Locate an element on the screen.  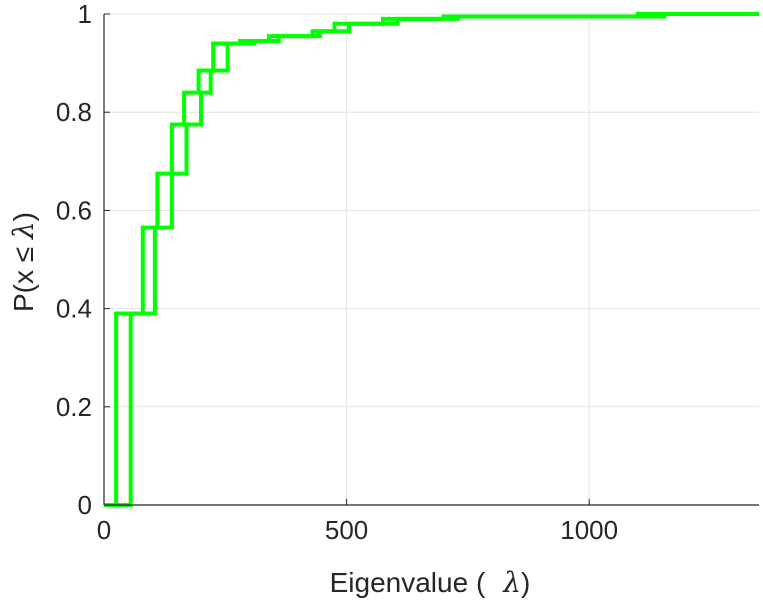
x-tick-label: 0 is located at coordinates (104, 530).